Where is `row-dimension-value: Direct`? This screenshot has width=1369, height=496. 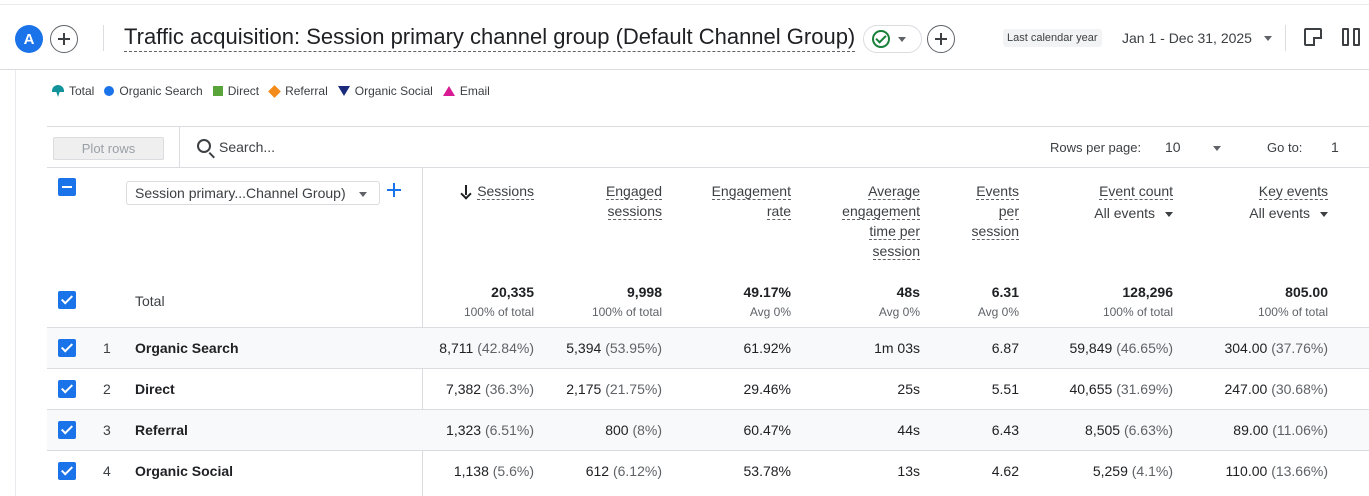
row-dimension-value: Direct is located at coordinates (155, 389).